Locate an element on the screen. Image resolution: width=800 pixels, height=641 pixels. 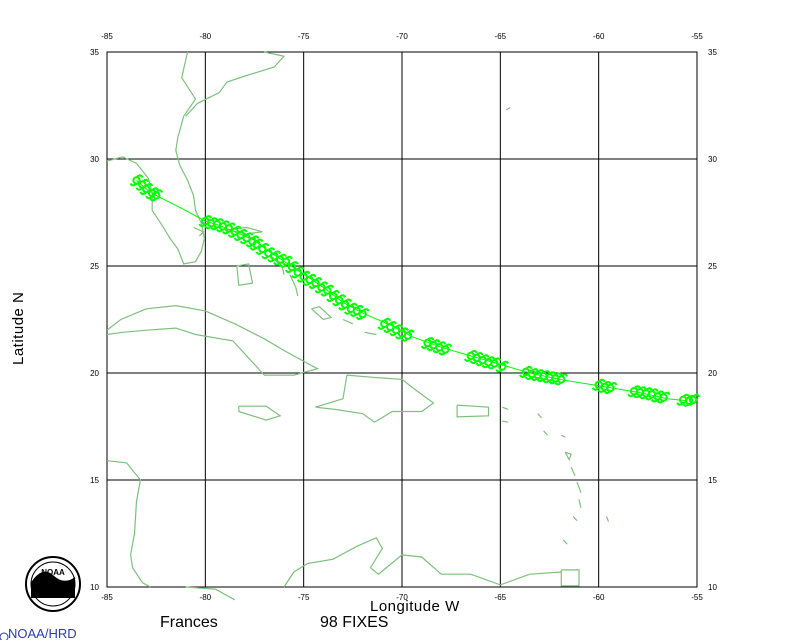
org-label: NOAA/HRD is located at coordinates (42, 633).